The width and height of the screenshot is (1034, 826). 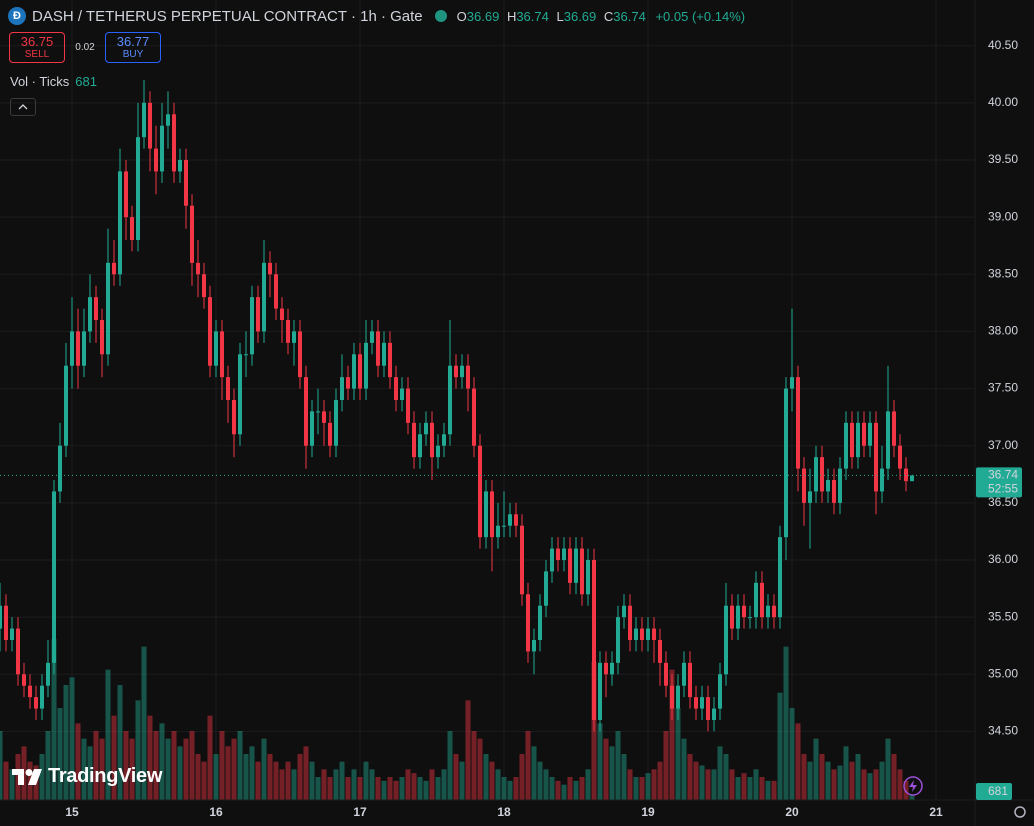 What do you see at coordinates (440, 16) in the screenshot?
I see `market-status` at bounding box center [440, 16].